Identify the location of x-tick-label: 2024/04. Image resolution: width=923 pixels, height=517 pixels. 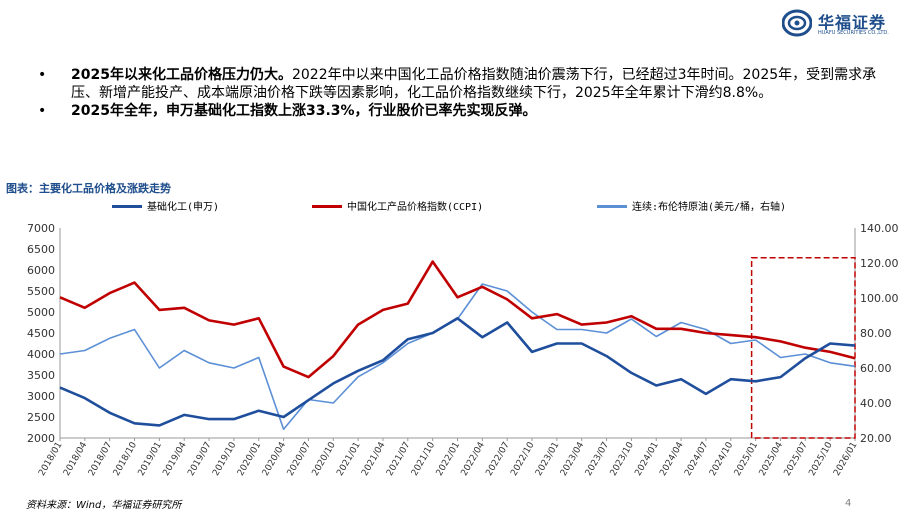
(671, 459).